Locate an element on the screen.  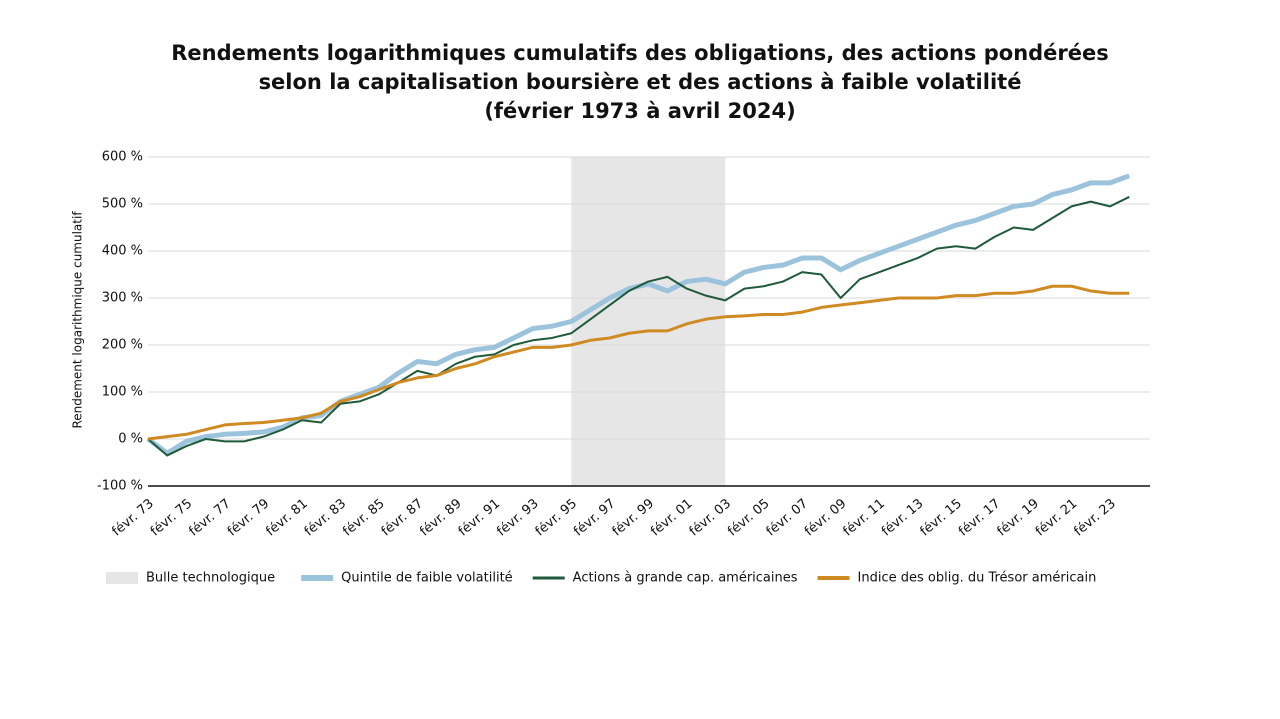
x-tick-label: févr. 99 is located at coordinates (633, 517).